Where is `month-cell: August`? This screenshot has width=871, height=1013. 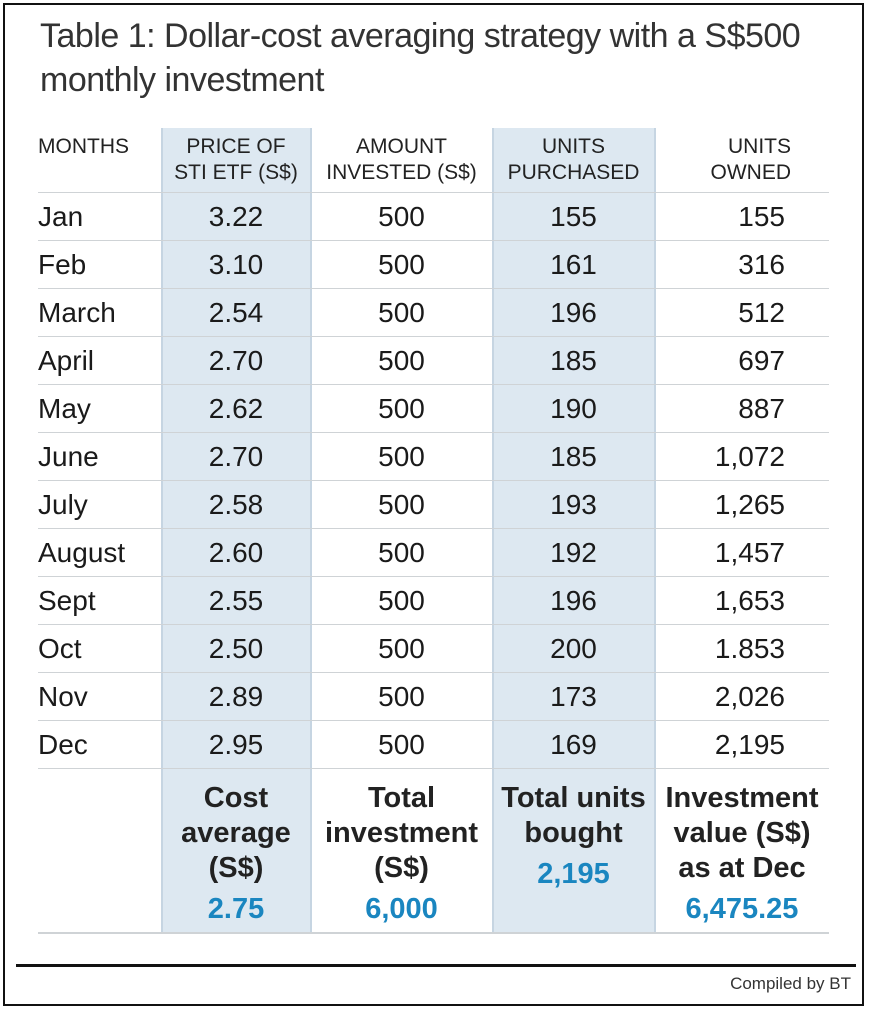 month-cell: August is located at coordinates (99, 552).